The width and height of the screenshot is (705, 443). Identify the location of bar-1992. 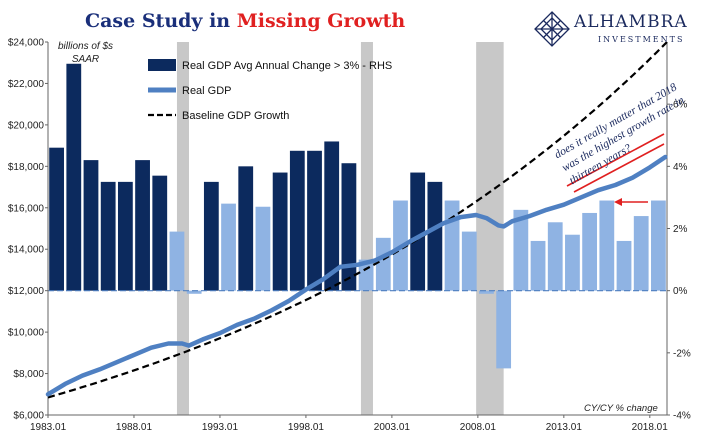
(211, 236).